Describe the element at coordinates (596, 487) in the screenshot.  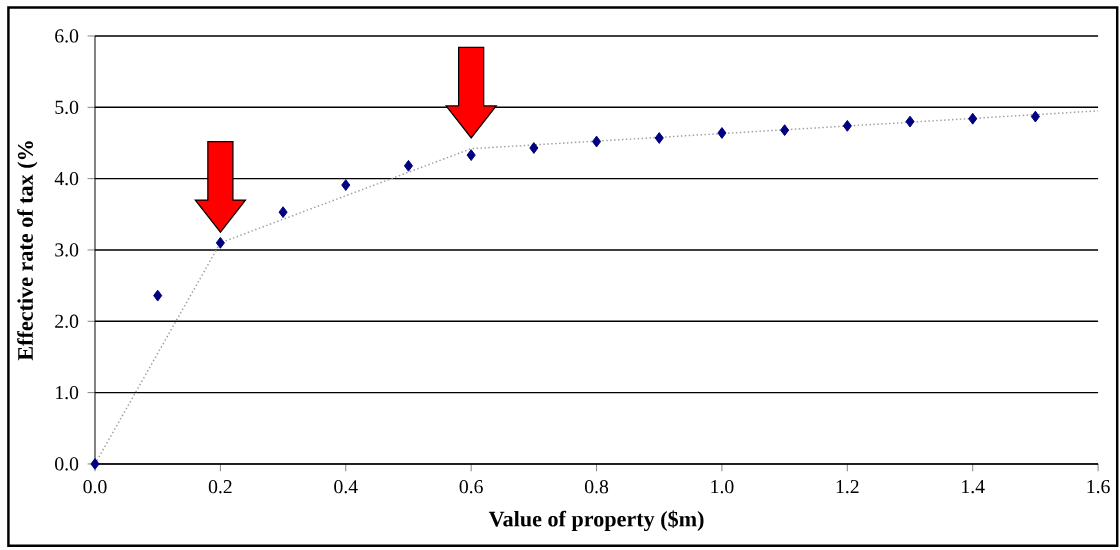
I see `x-tick-label: 0.8` at that location.